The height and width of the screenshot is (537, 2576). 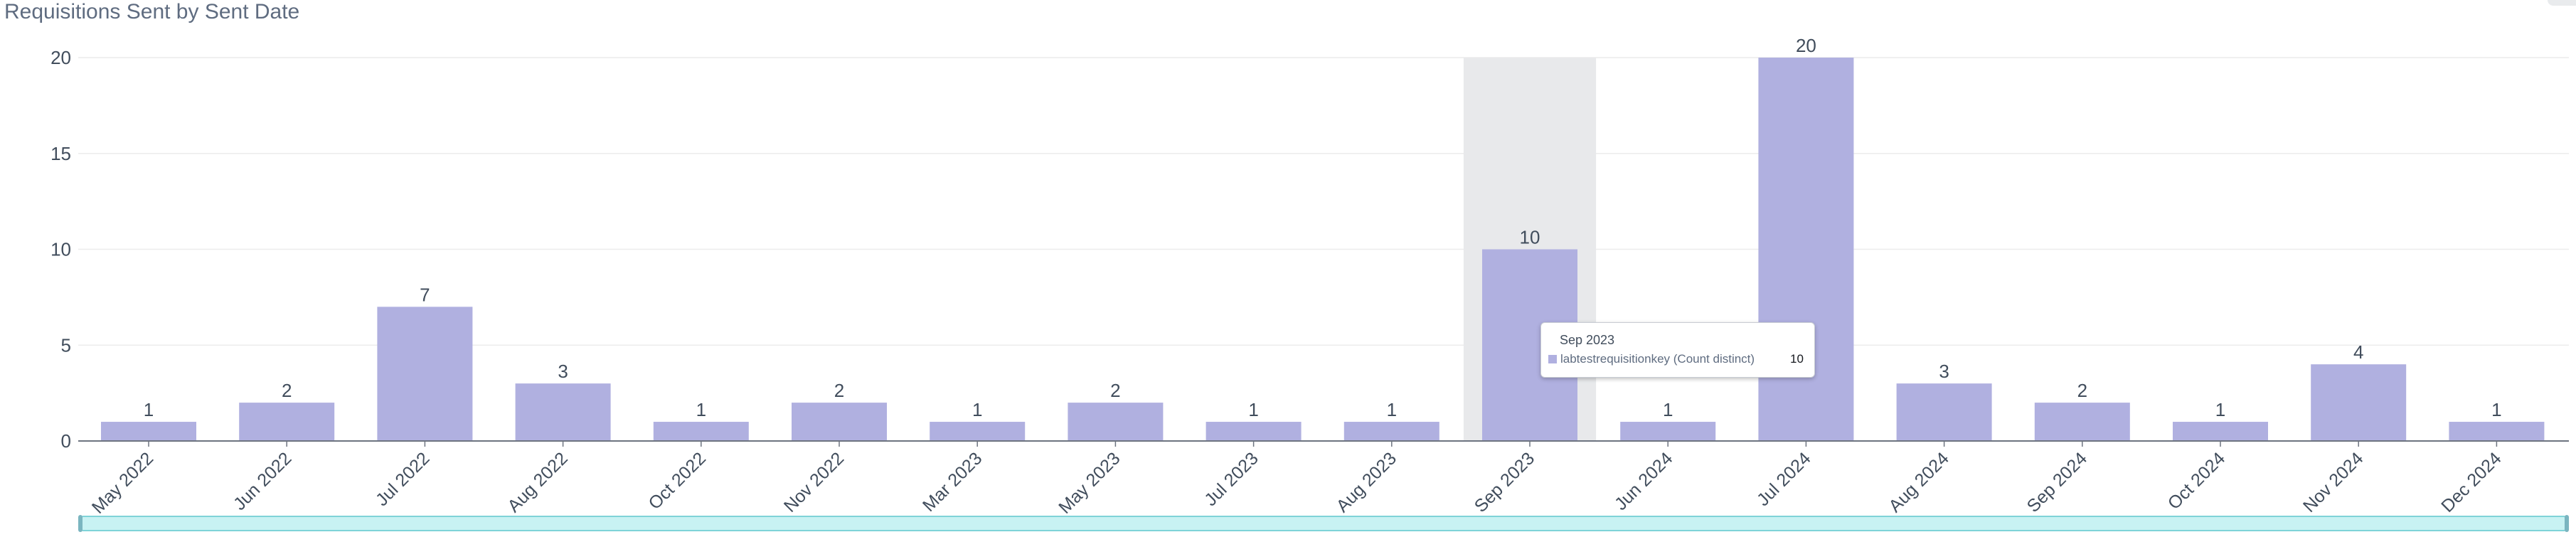 I want to click on x-tick-label: Aug 2022, so click(x=537, y=482).